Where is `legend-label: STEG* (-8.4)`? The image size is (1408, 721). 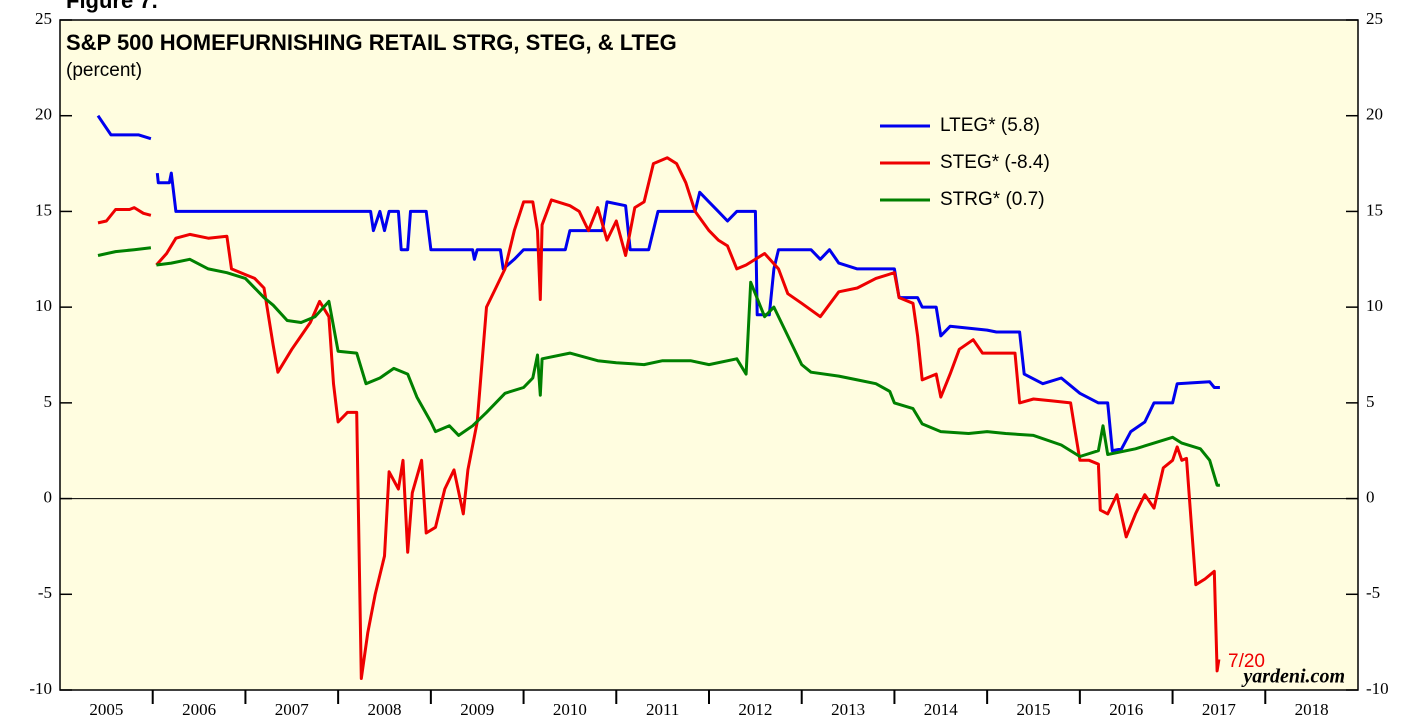
legend-label: STEG* (-8.4) is located at coordinates (995, 162).